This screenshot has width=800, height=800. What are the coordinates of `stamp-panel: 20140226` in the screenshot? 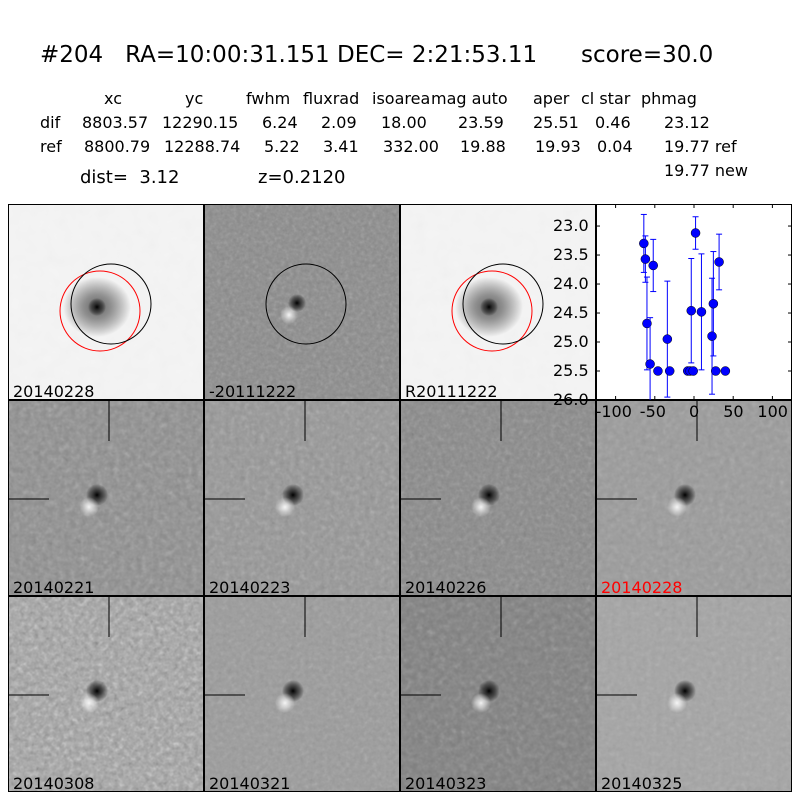 It's located at (498, 498).